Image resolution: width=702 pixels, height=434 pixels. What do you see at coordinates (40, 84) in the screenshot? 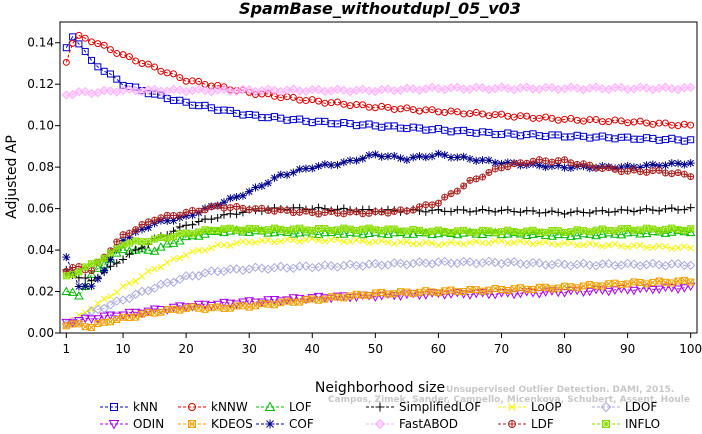
I see `y-tick-label: 0.12` at bounding box center [40, 84].